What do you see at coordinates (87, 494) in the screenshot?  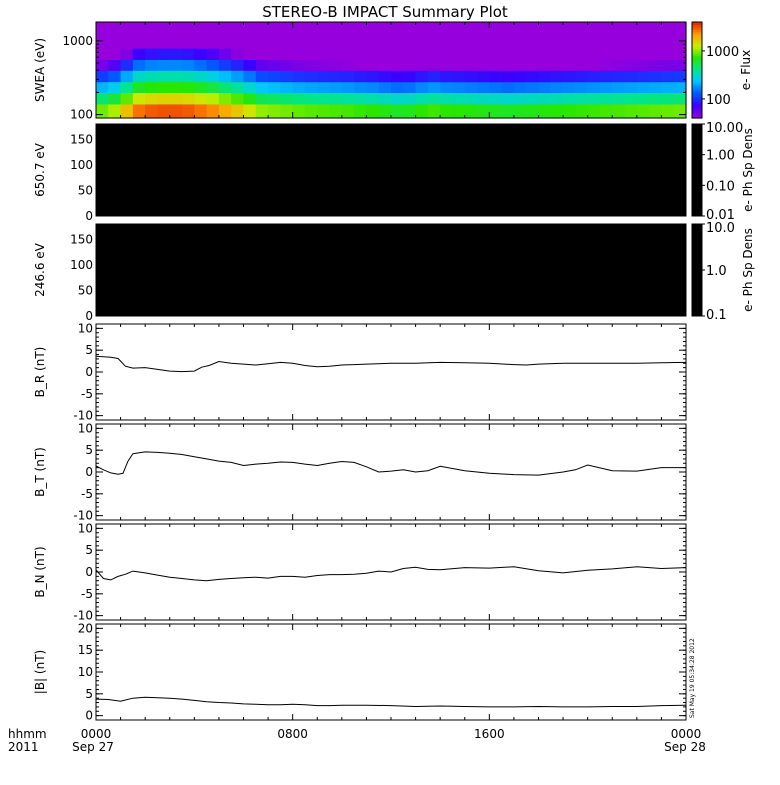 I see `bt-ytick-label: -5` at bounding box center [87, 494].